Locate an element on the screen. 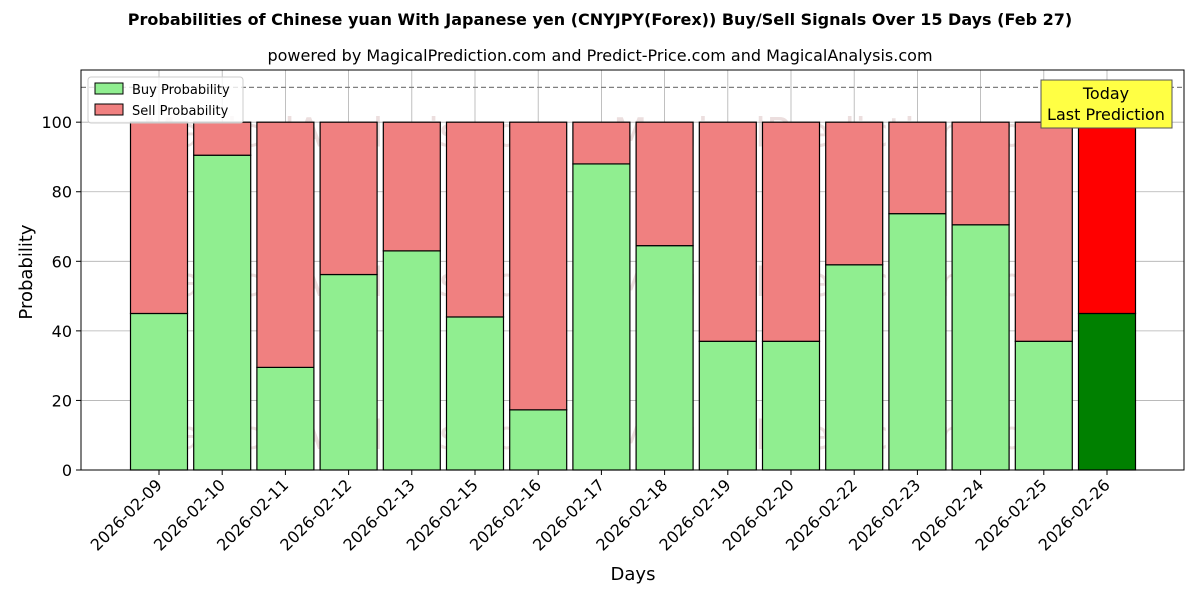 This screenshot has width=1200, height=600. y-tick-label: 60 is located at coordinates (62, 261).